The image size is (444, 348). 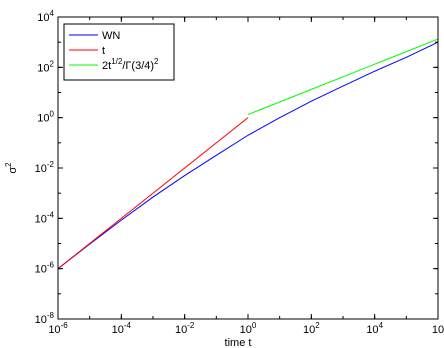 I want to click on y-tick-label: 10⁰, so click(x=45, y=117).